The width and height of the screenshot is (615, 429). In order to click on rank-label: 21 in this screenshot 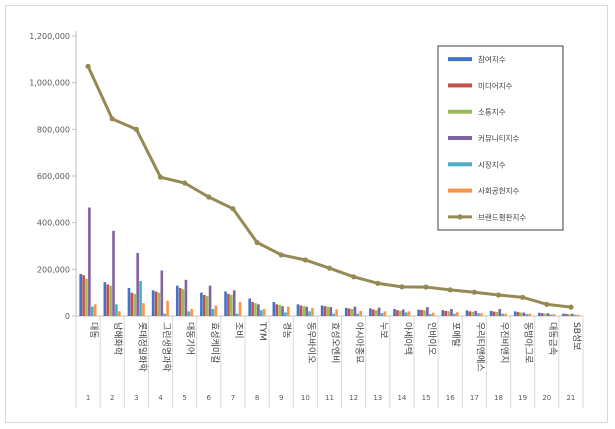, I will do `click(570, 398)`.